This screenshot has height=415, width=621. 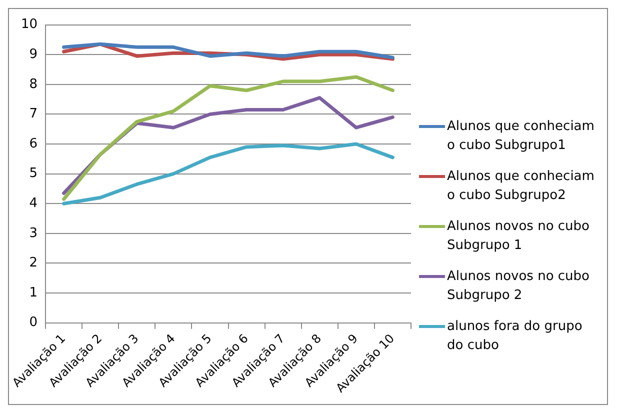 What do you see at coordinates (33, 174) in the screenshot?
I see `y-tick-label: 5` at bounding box center [33, 174].